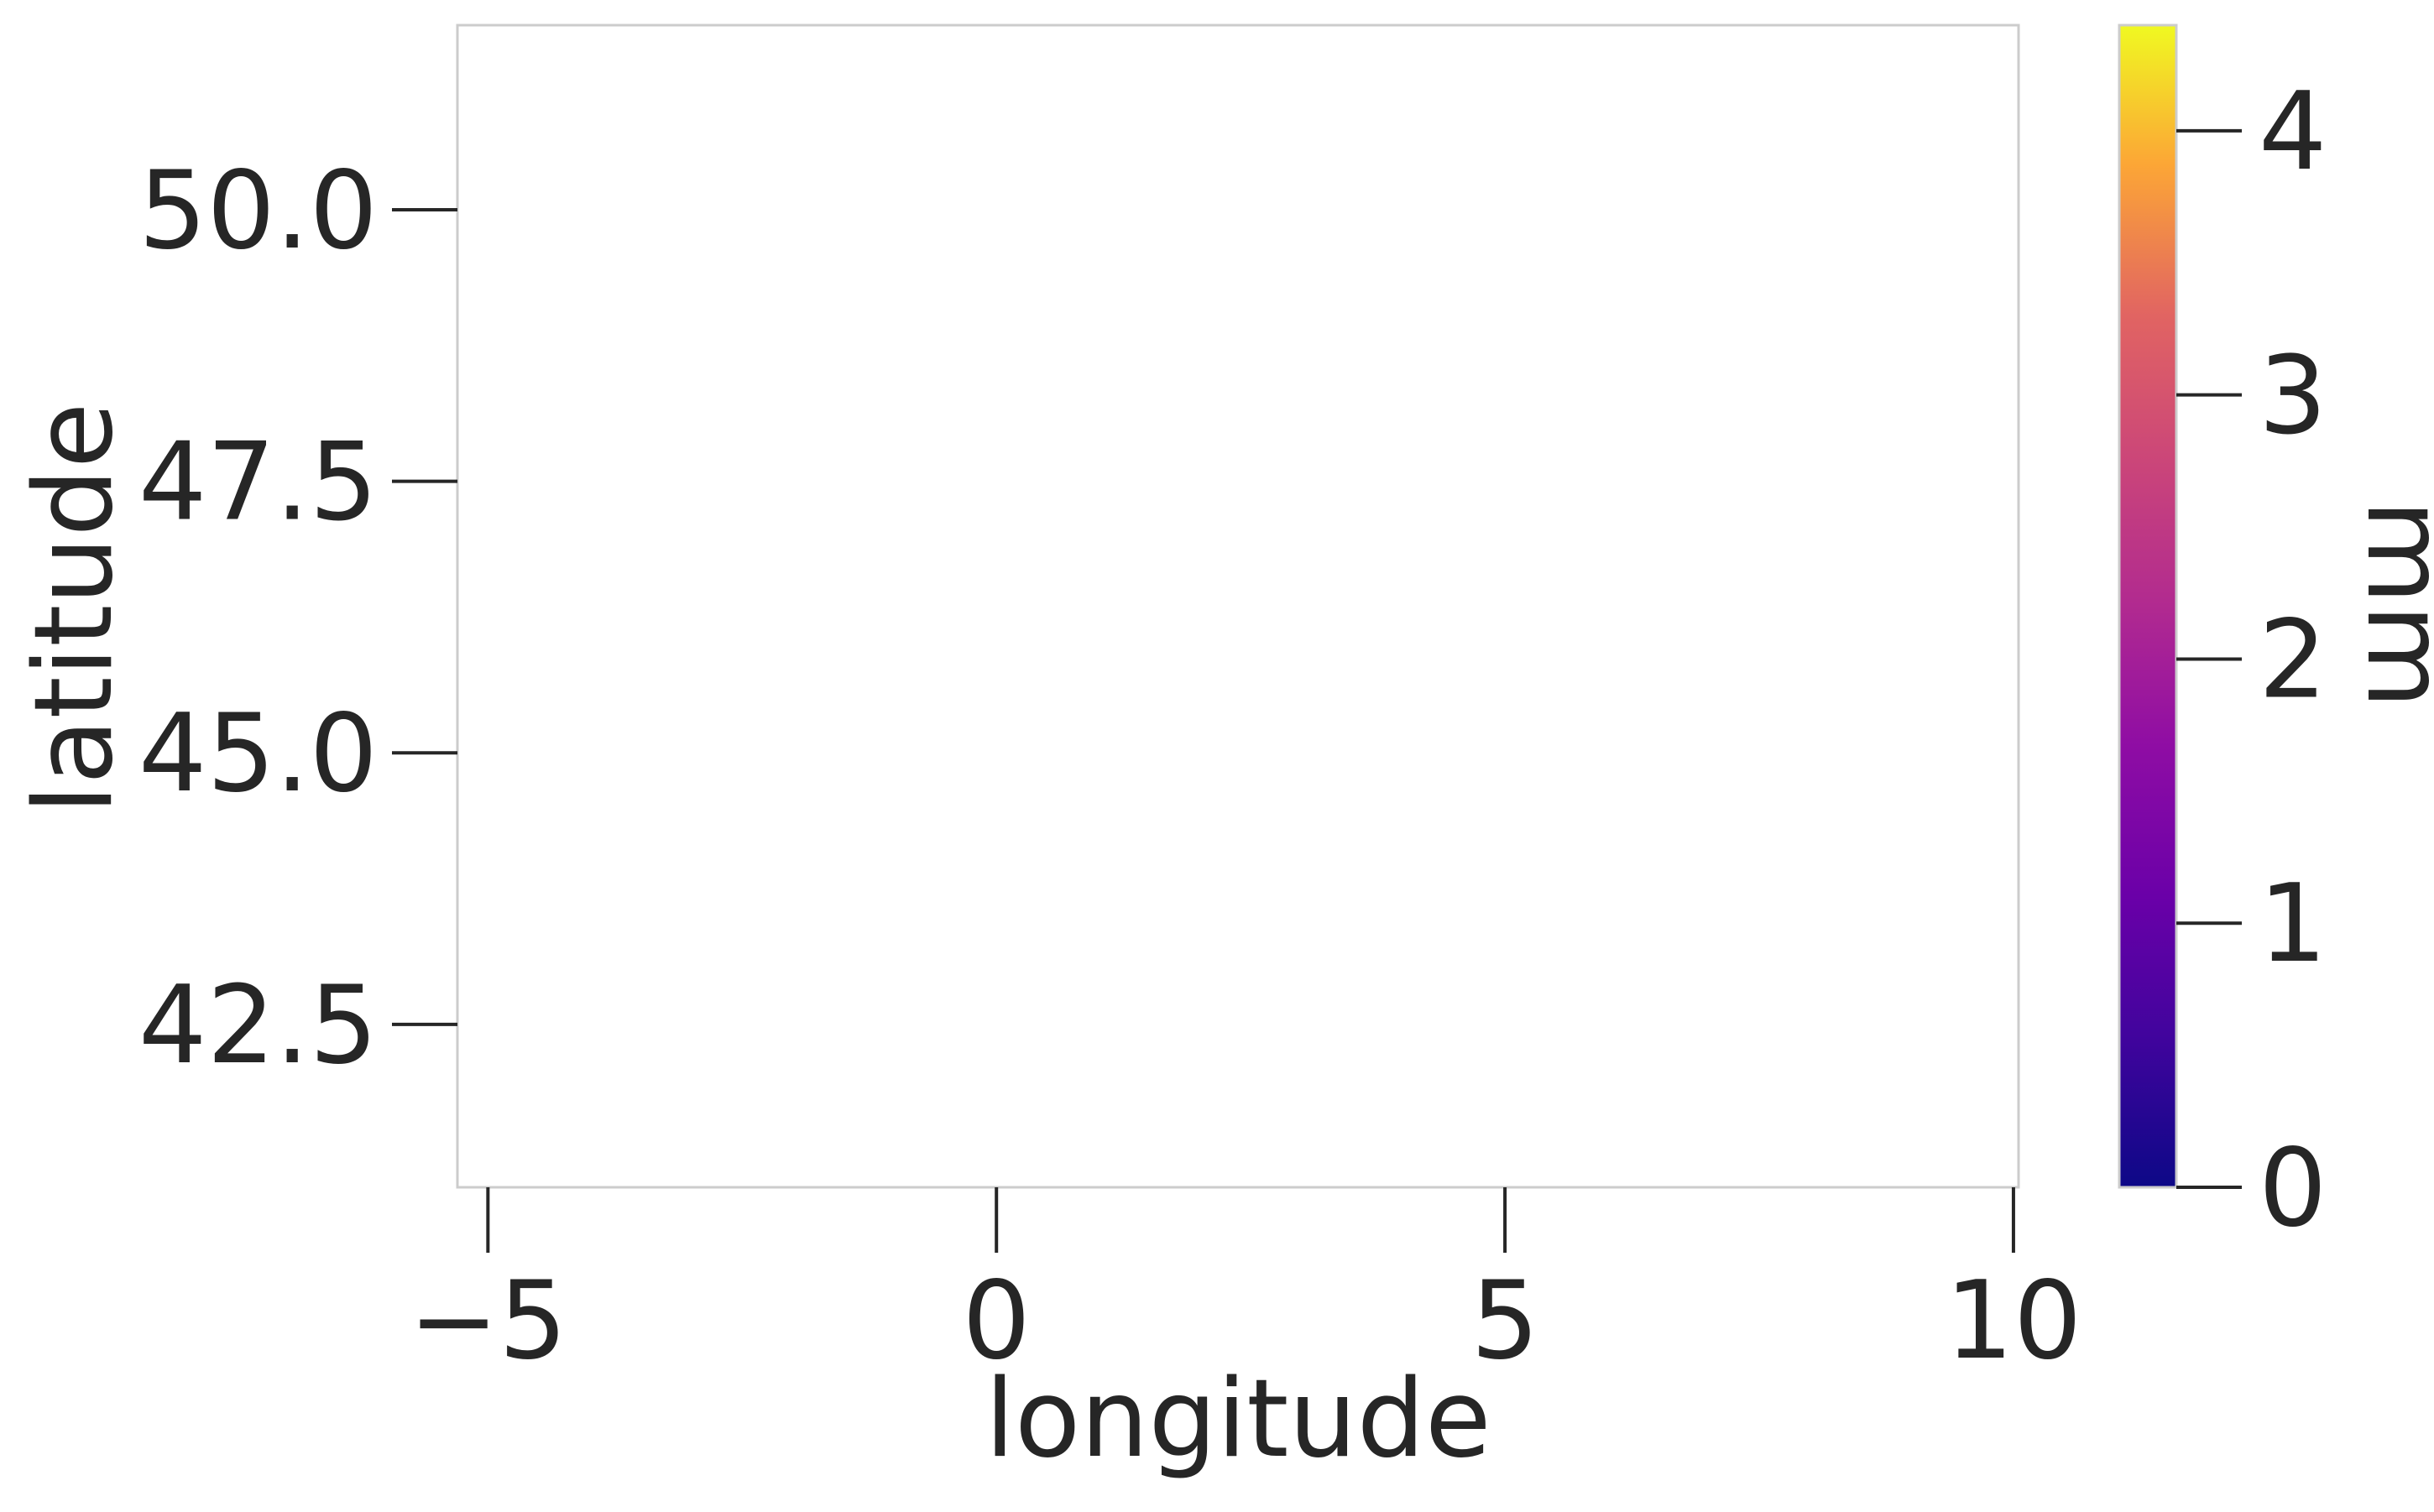 This screenshot has height=1512, width=2434. Describe the element at coordinates (258, 754) in the screenshot. I see `y-tick-label: 45.0` at that location.